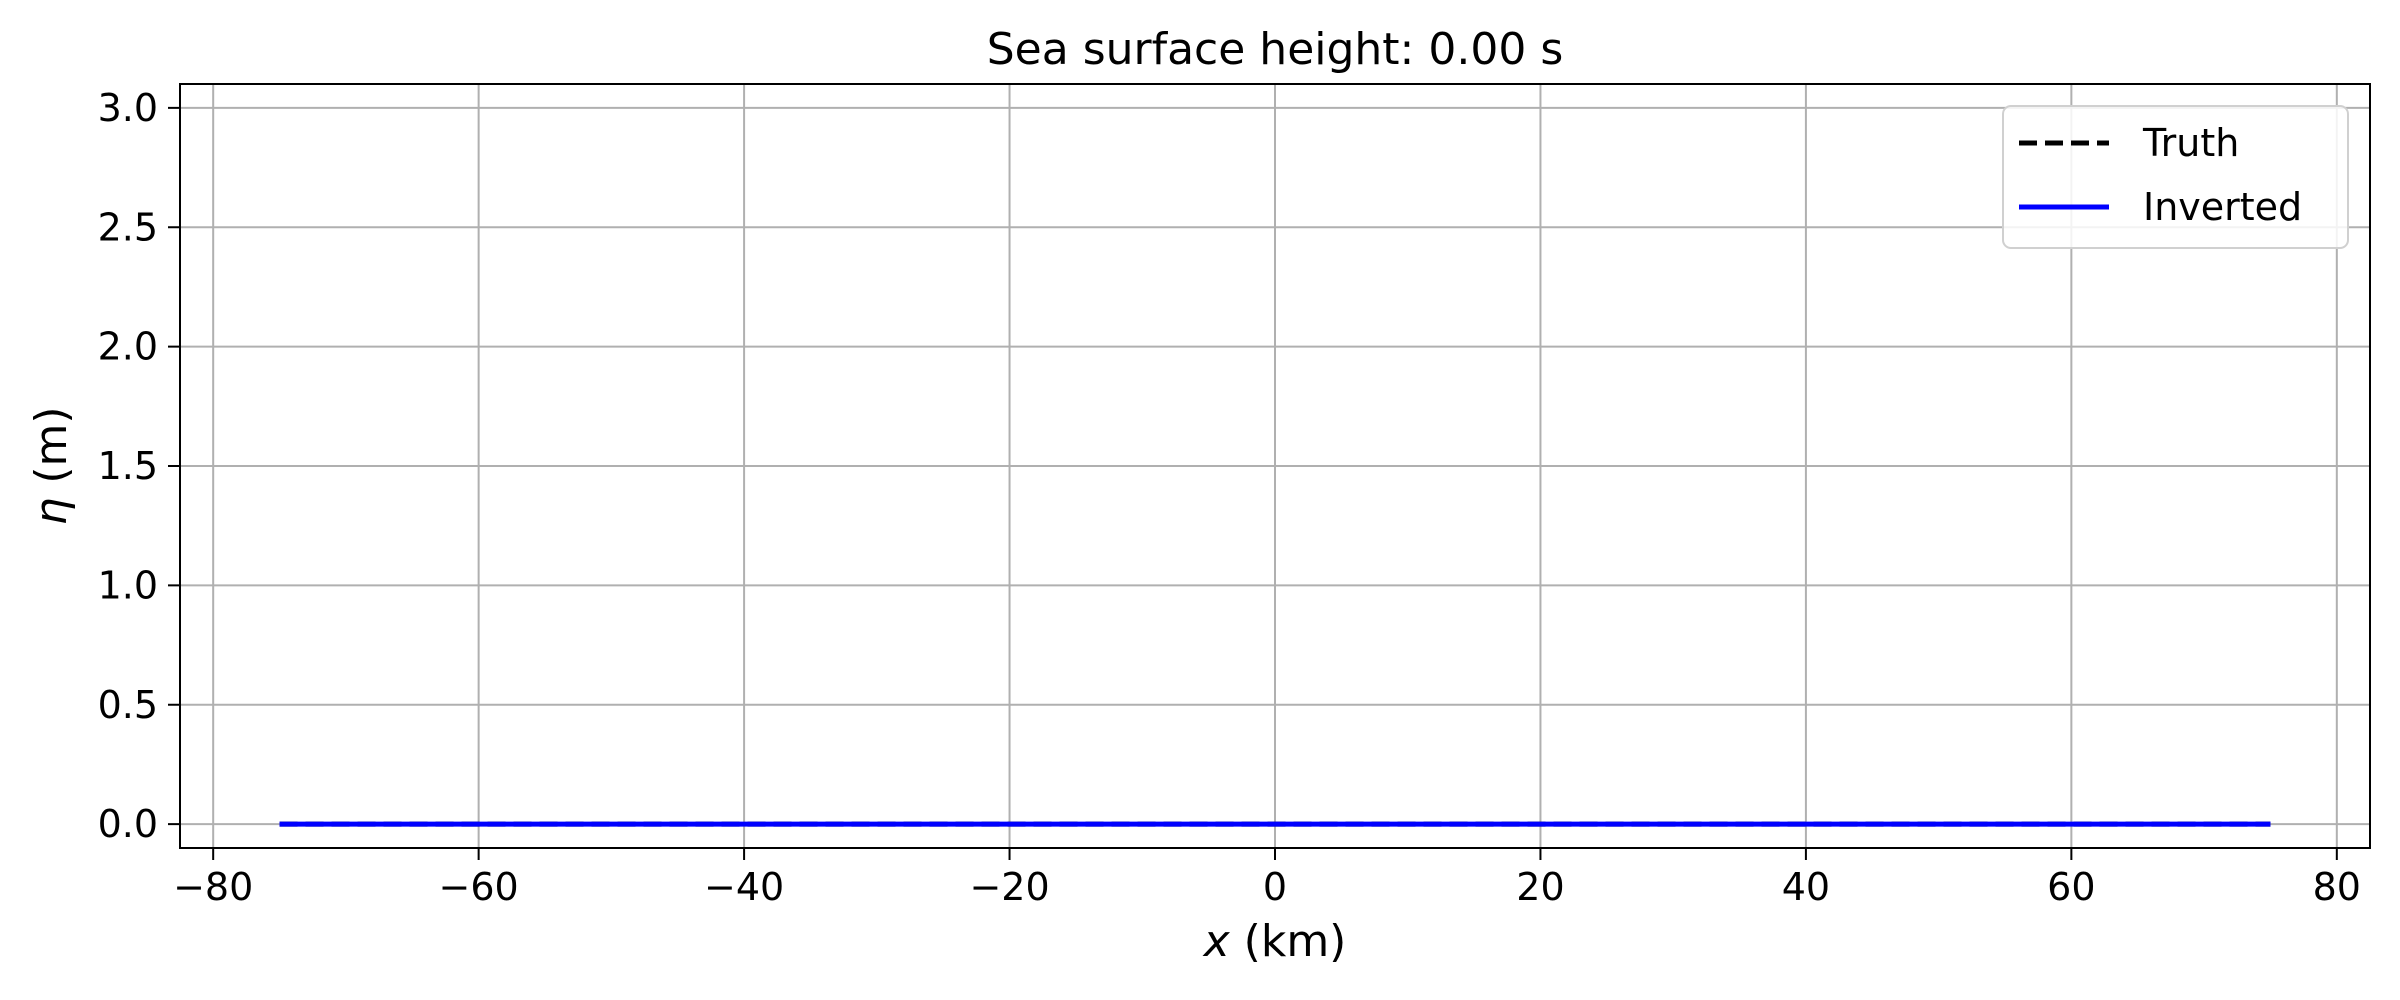 The width and height of the screenshot is (2400, 1000). Describe the element at coordinates (2190, 143) in the screenshot. I see `legend-label-truth: Truth` at that location.